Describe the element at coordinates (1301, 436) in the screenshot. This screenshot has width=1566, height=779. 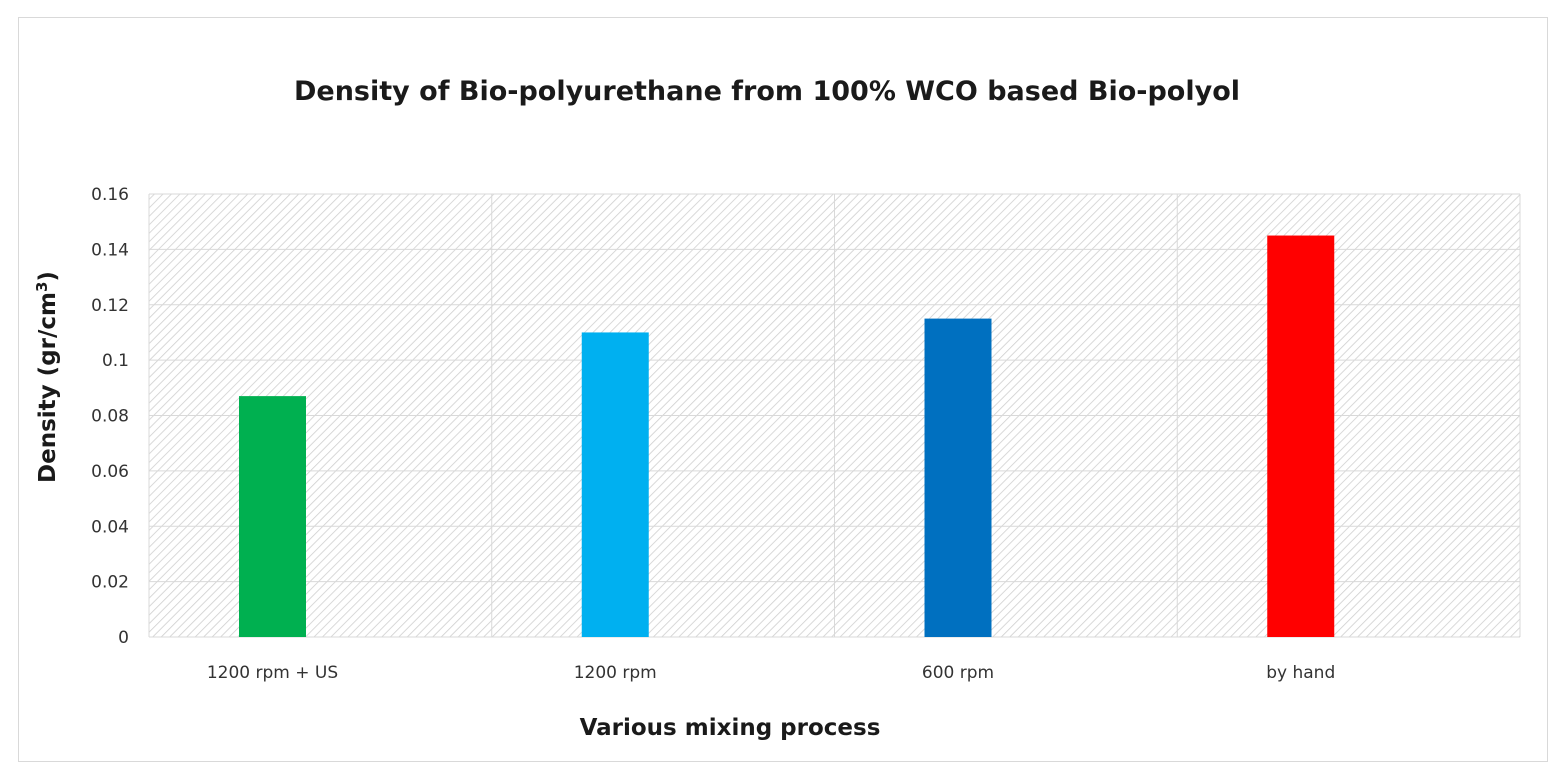
I see `bar-by-hand` at that location.